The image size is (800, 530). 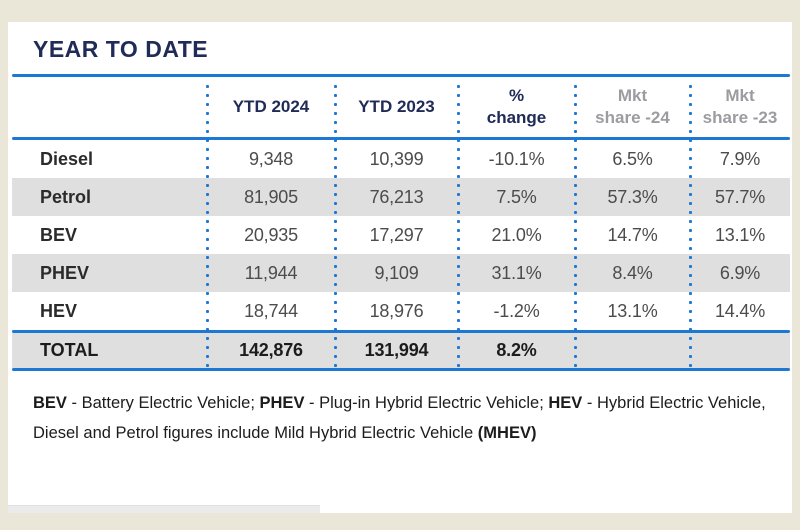 I want to click on row-label: TOTAL, so click(x=69, y=350).